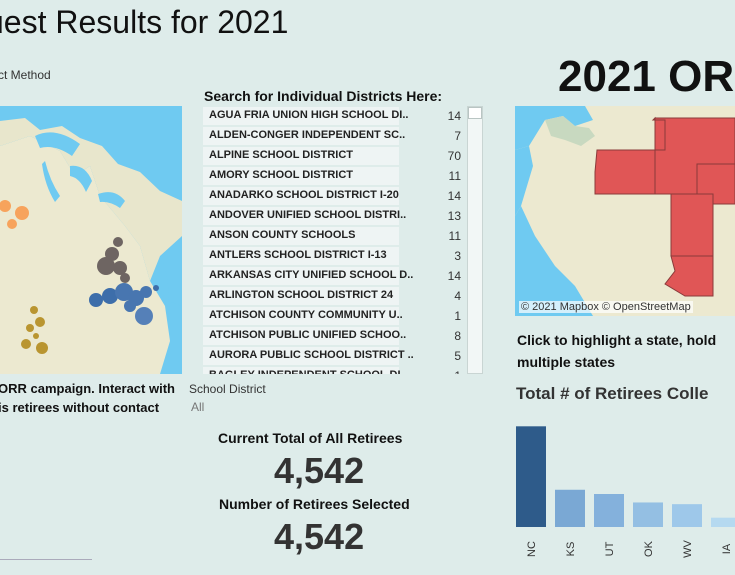 This screenshot has height=575, width=735. I want to click on state-map, so click(625, 211).